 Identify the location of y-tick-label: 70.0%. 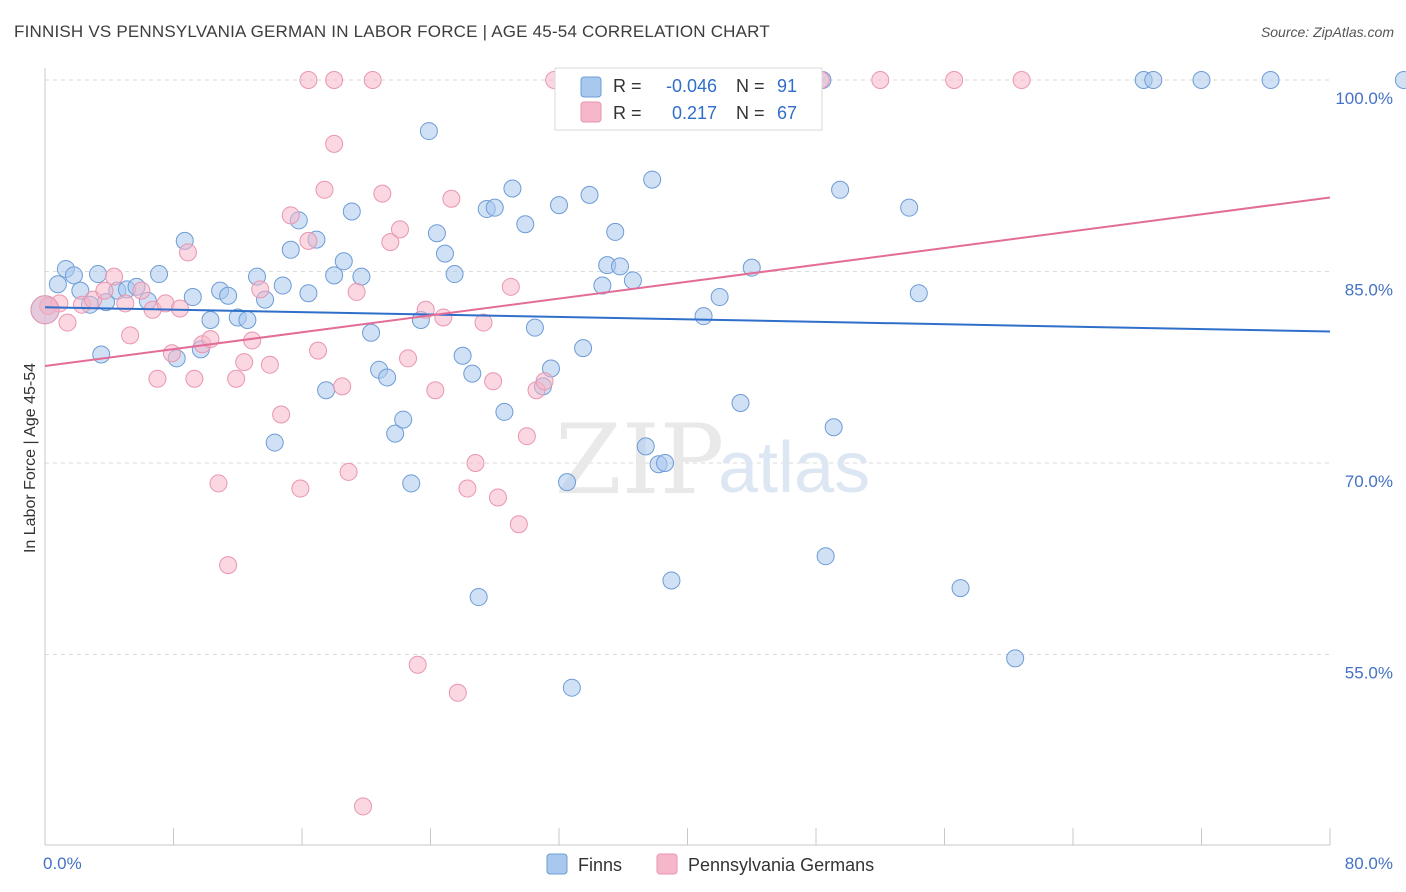
(1369, 481).